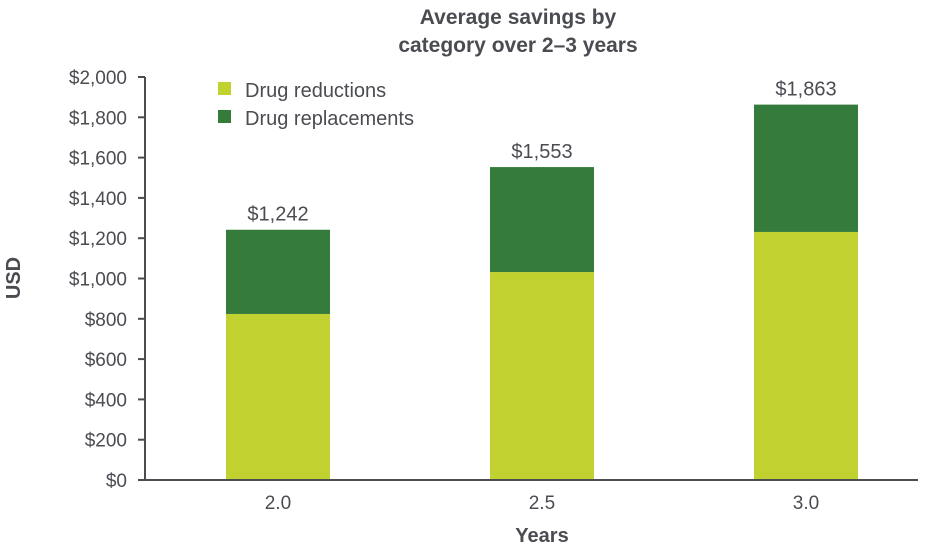  I want to click on x-tick-label: 3.0, so click(806, 503).